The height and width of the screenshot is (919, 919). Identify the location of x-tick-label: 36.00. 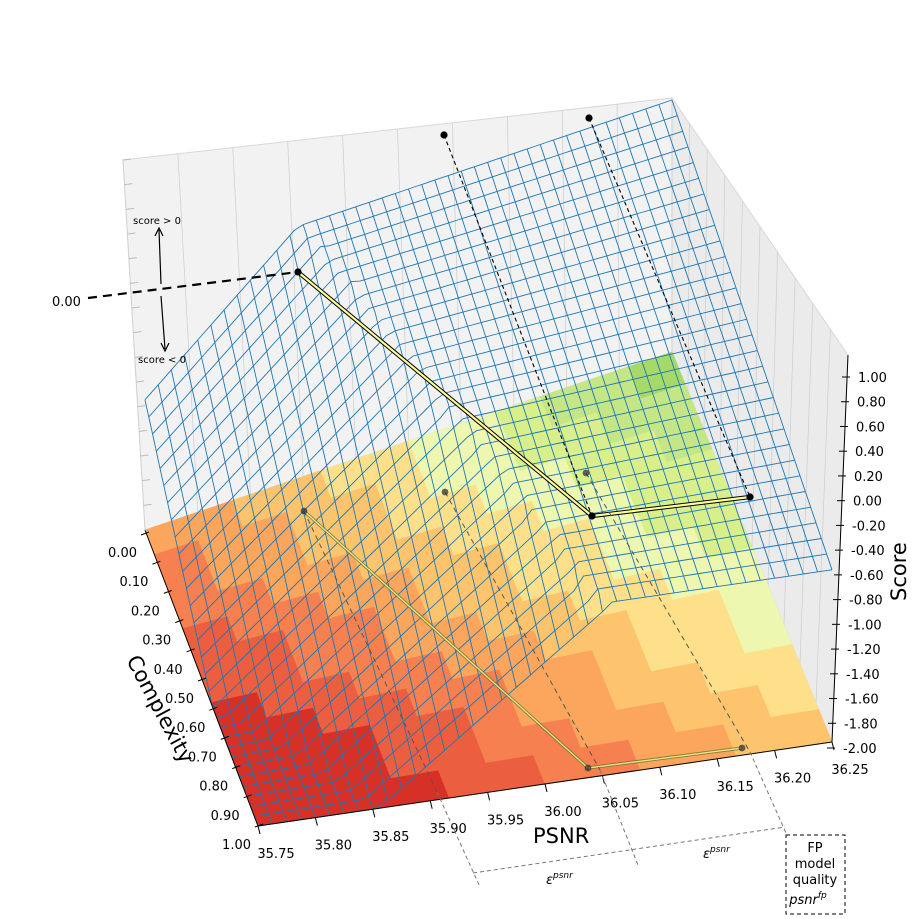
(562, 812).